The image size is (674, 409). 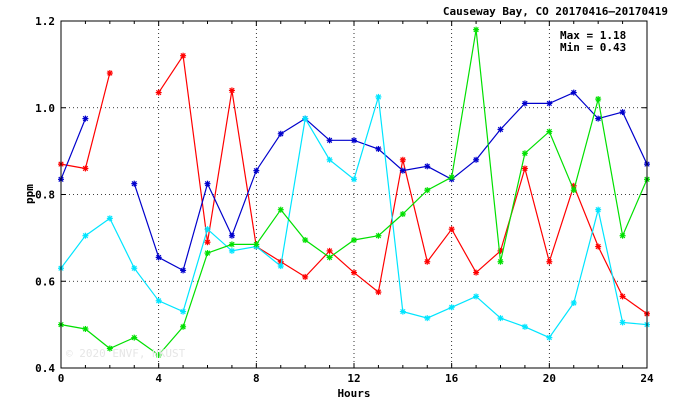 What do you see at coordinates (353, 378) in the screenshot?
I see `x-tick-label: 12` at bounding box center [353, 378].